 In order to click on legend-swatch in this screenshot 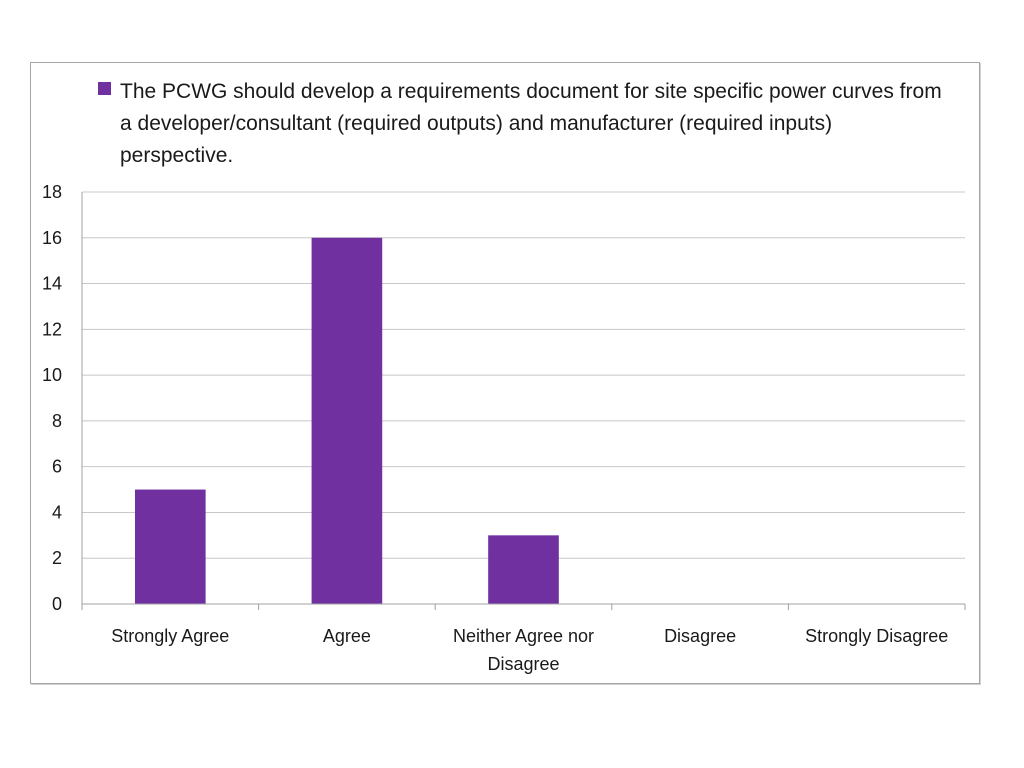, I will do `click(104, 88)`.